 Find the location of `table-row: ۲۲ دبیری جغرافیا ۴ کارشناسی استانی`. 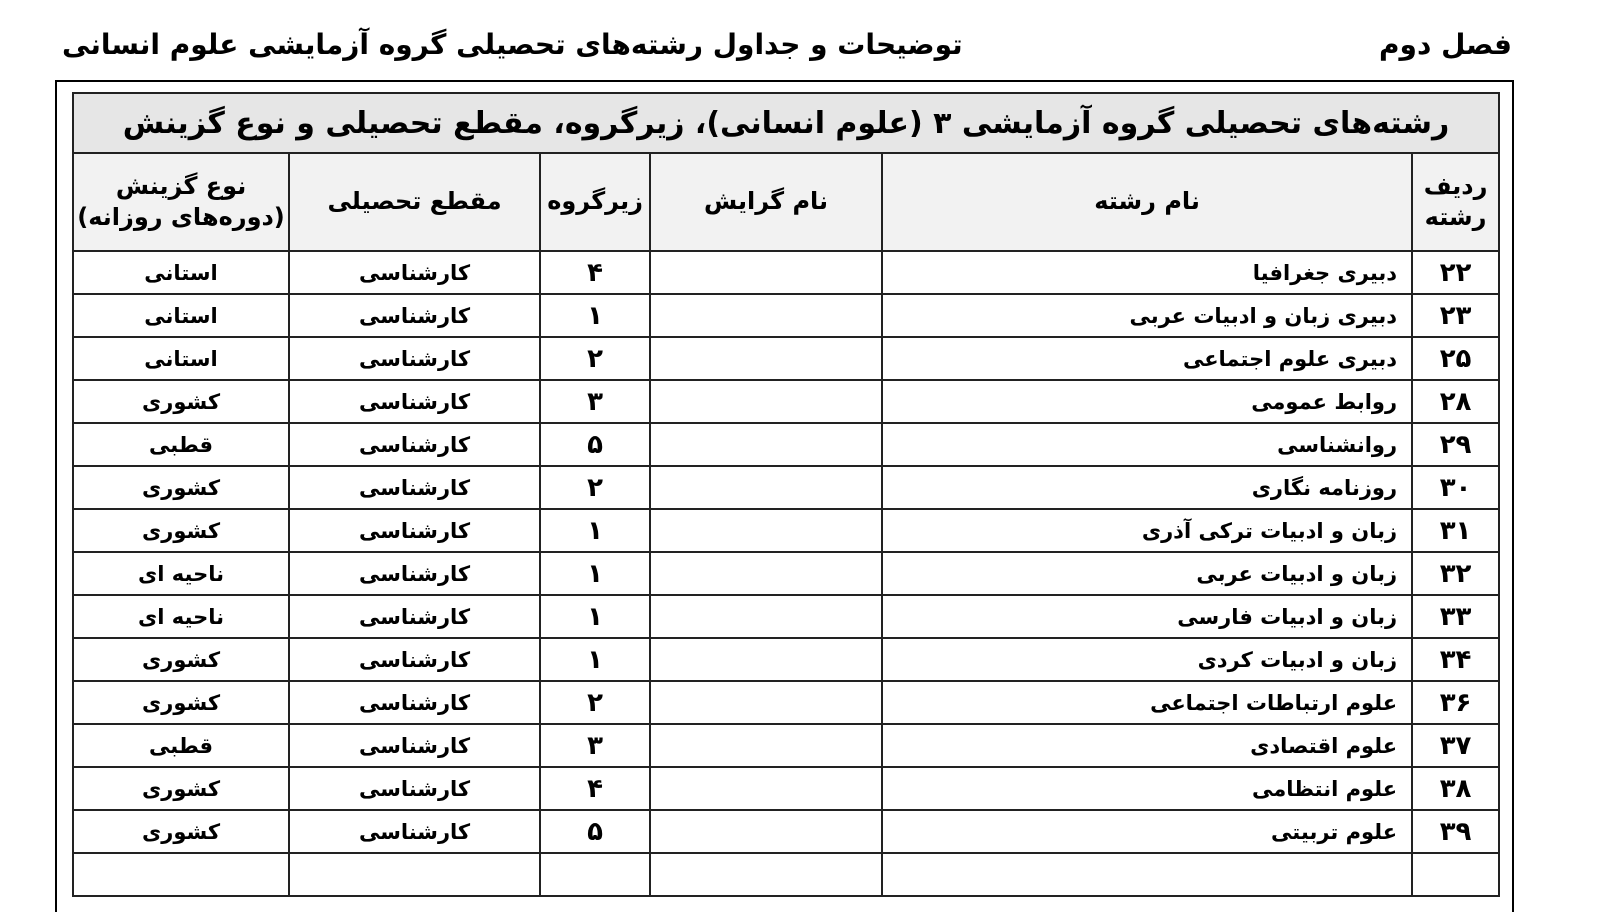

table-row: ۲۲ دبیری جغرافیا ۴ کارشناسی استانی is located at coordinates (786, 272).